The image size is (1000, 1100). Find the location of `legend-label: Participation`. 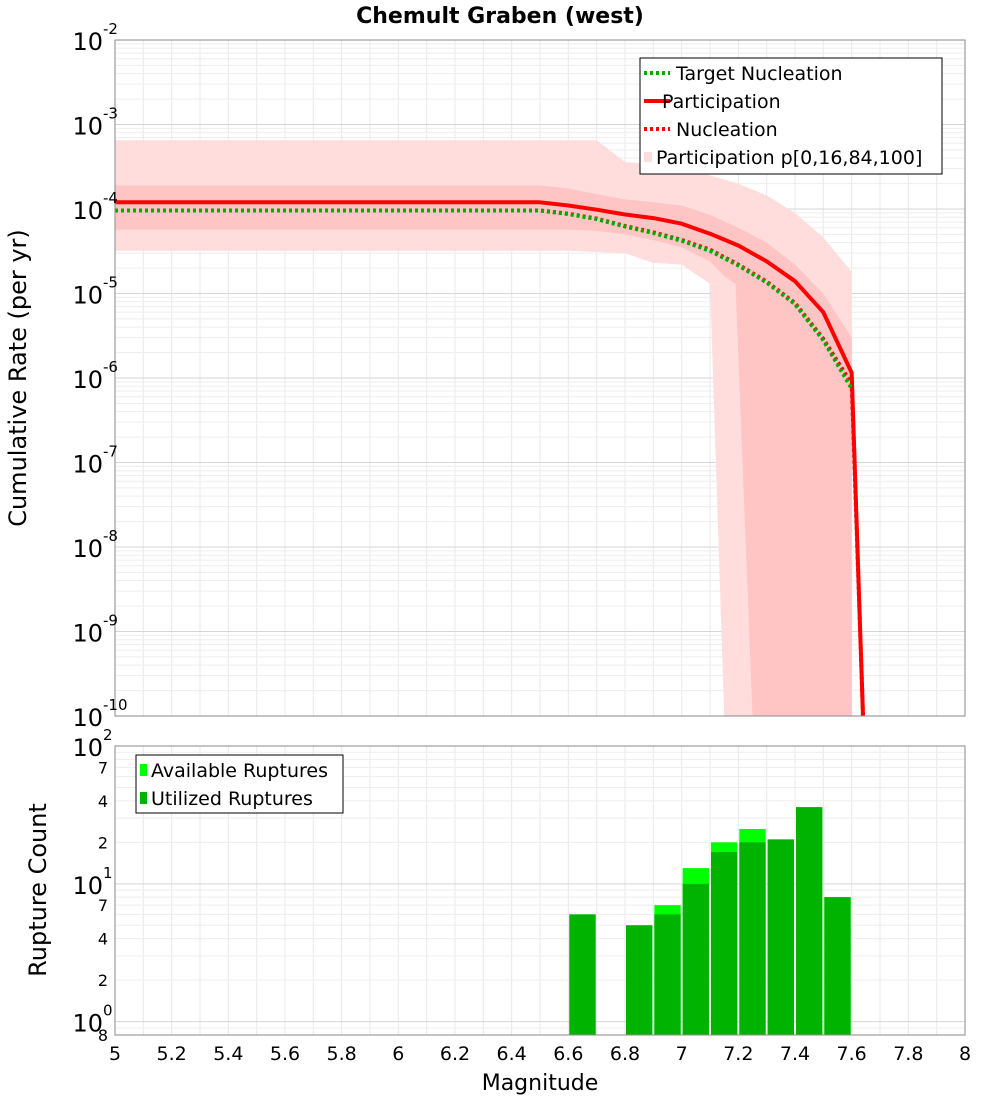

legend-label: Participation is located at coordinates (721, 102).